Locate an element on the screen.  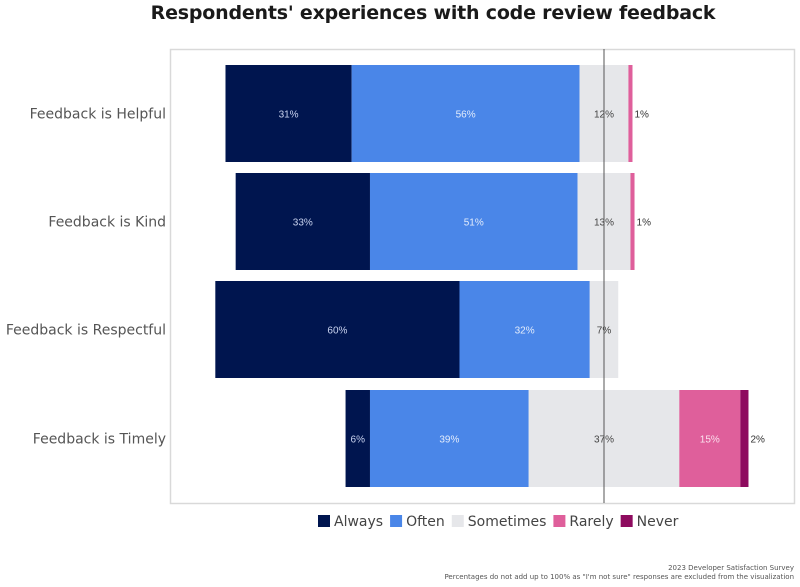
legend-swatch-often is located at coordinates (396, 521).